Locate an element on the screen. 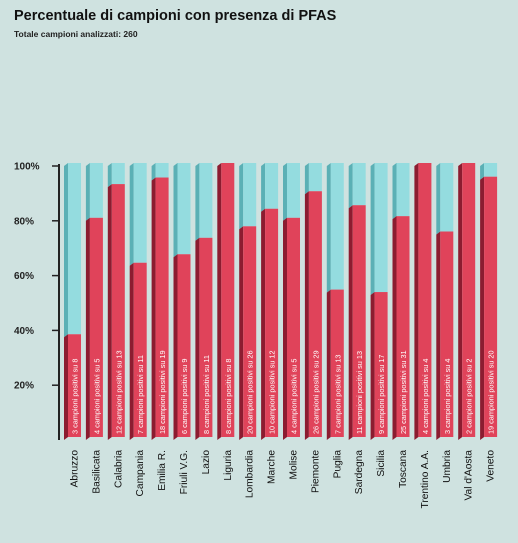 This screenshot has height=543, width=518. bar-remainder-19-front is located at coordinates (491, 170).